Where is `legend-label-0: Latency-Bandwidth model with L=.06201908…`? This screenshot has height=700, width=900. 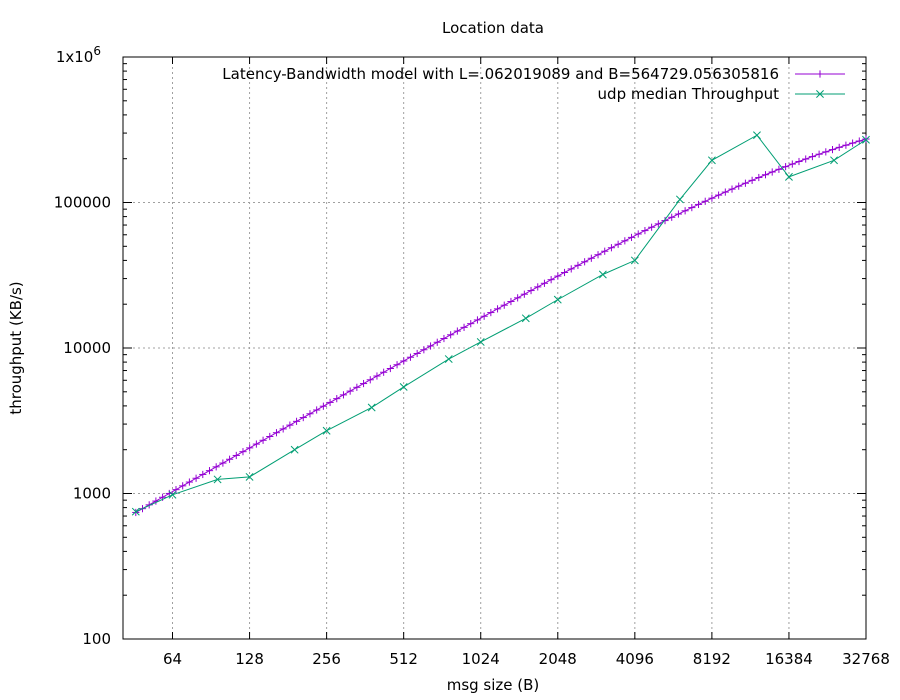
legend-label-0: Latency-Bandwidth model with L=.06201908… is located at coordinates (500, 74).